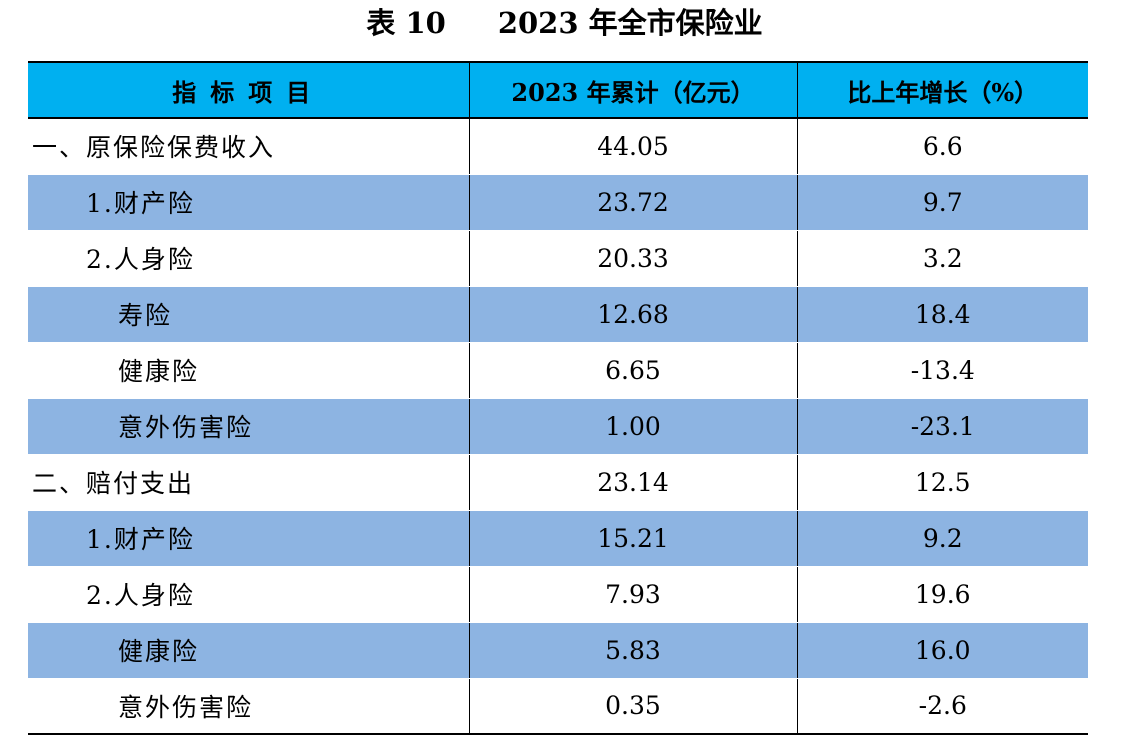 The height and width of the screenshot is (747, 1129). I want to click on row-growth: 3.2, so click(942, 258).